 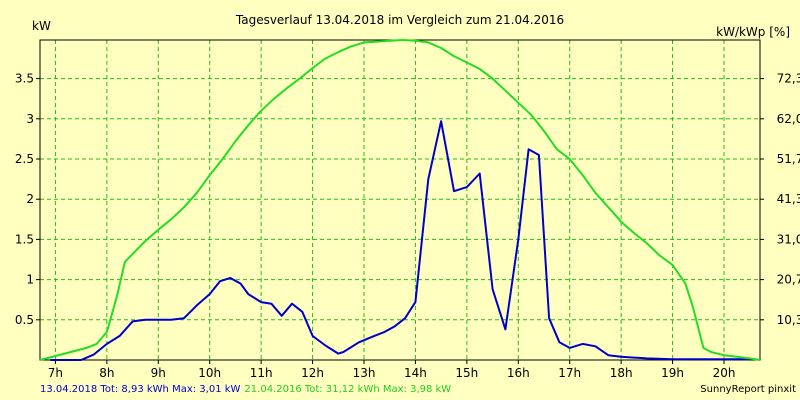 I want to click on x-tick-label: 15h, so click(x=466, y=373).